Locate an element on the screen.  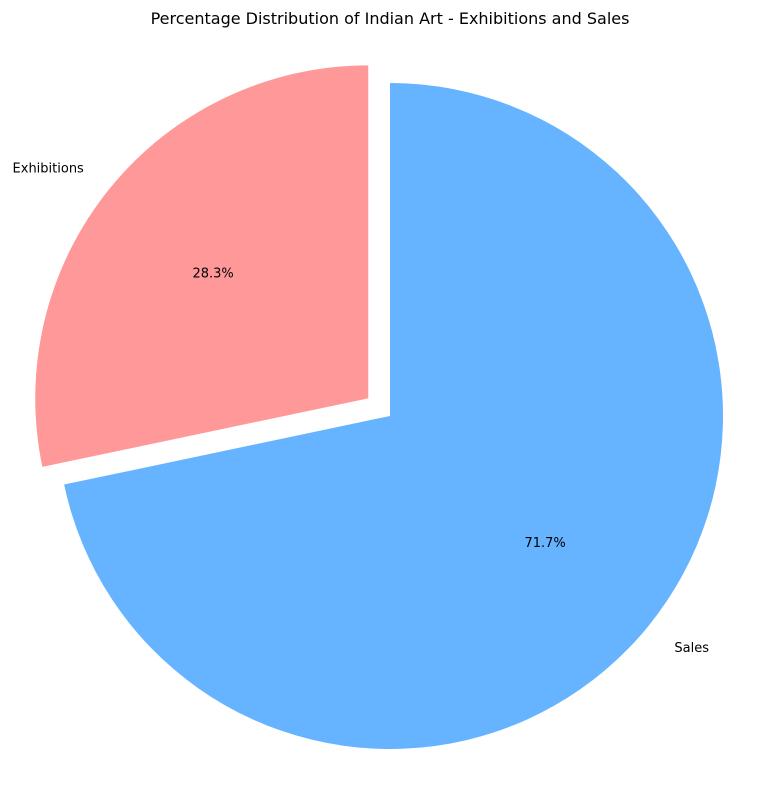
pie-category-label: Sales is located at coordinates (691, 648).